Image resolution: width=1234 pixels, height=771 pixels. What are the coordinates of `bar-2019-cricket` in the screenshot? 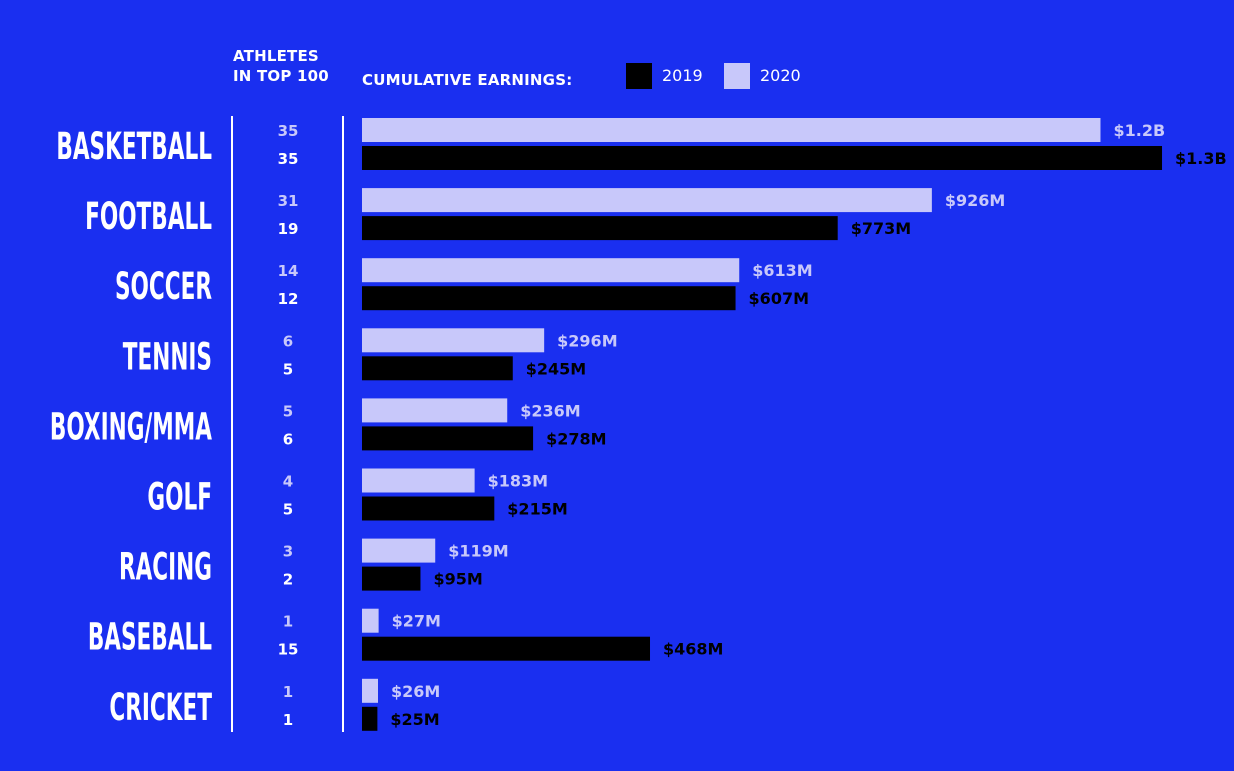 It's located at (370, 718).